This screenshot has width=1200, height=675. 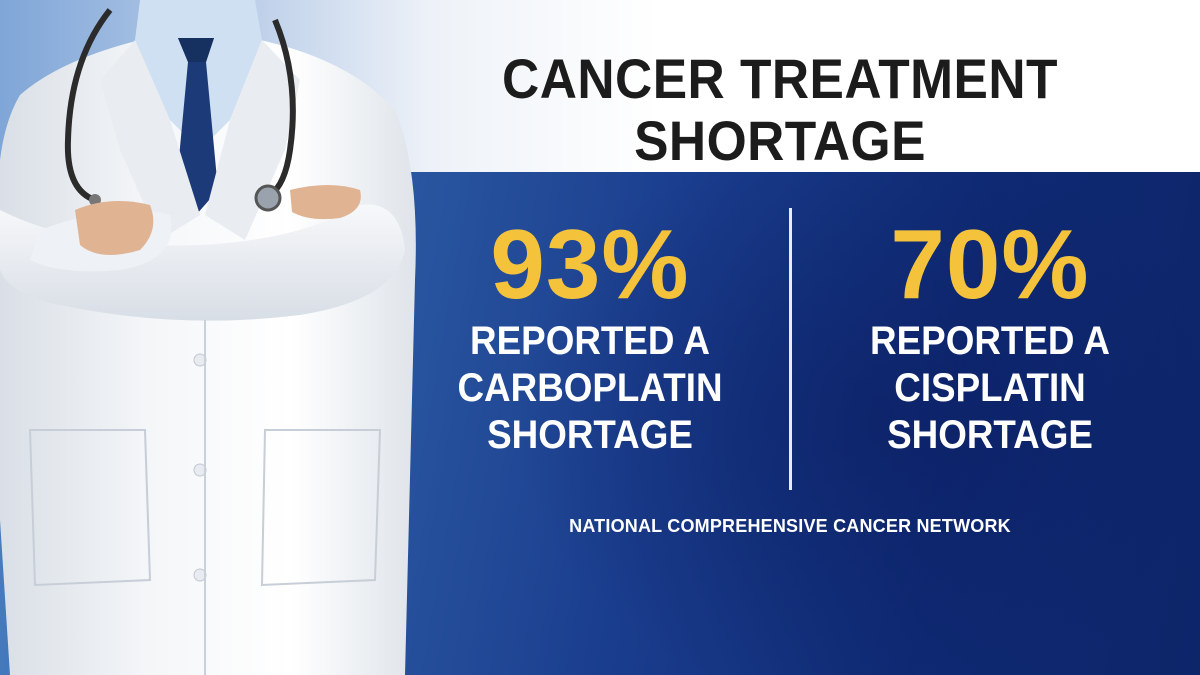 I want to click on stat-description-line: CISPLATIN, so click(x=990, y=388).